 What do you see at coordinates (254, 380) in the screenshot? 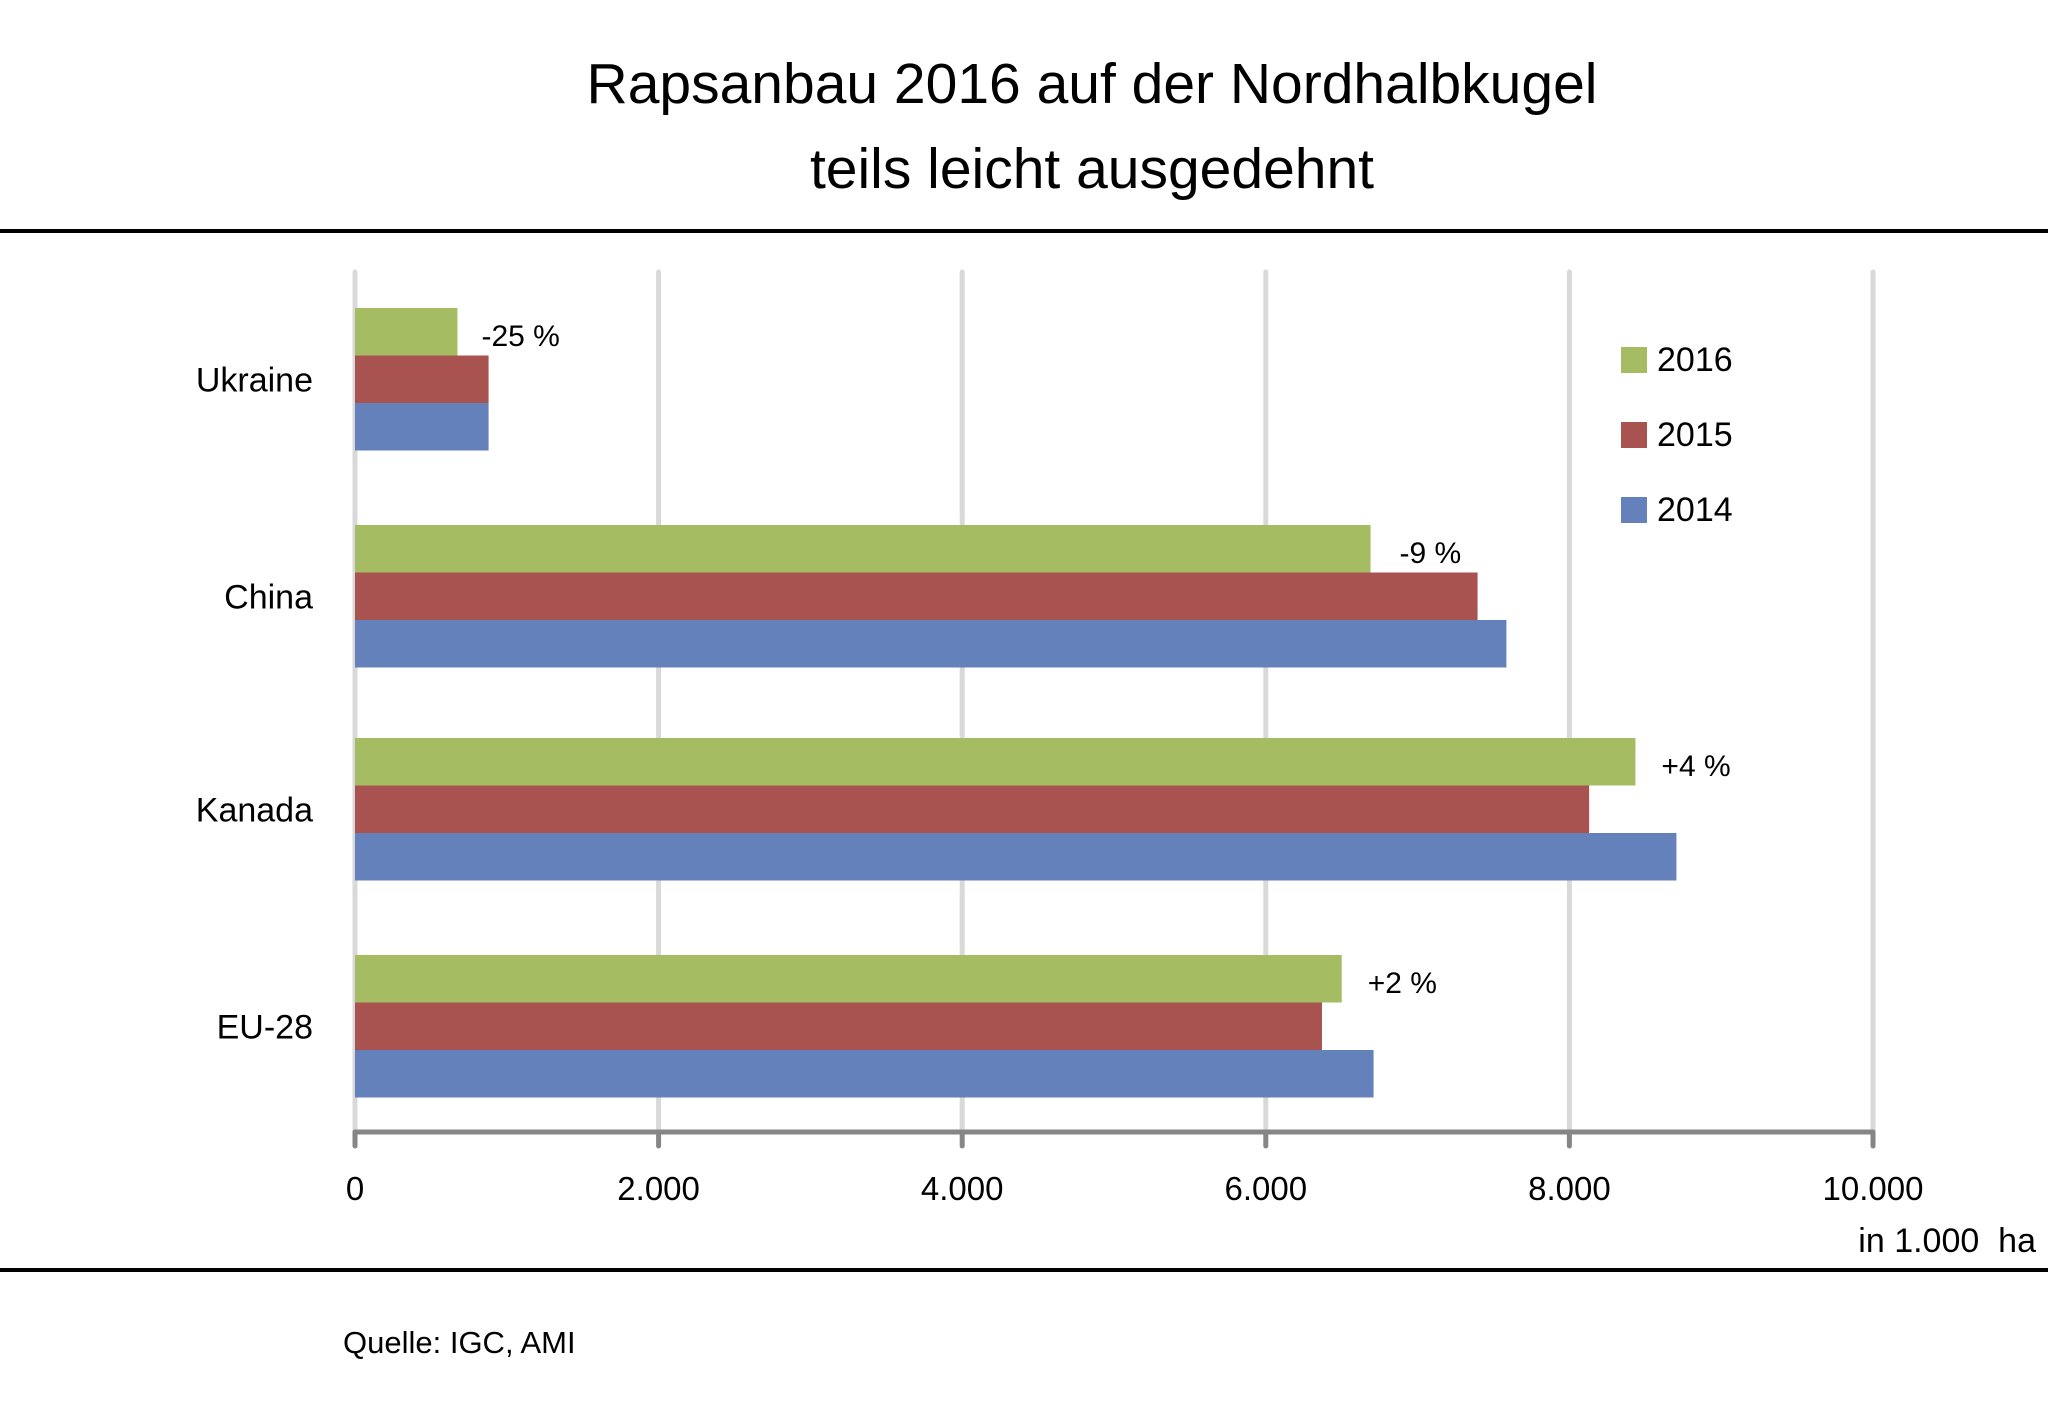
I see `category-label: Ukraine` at bounding box center [254, 380].